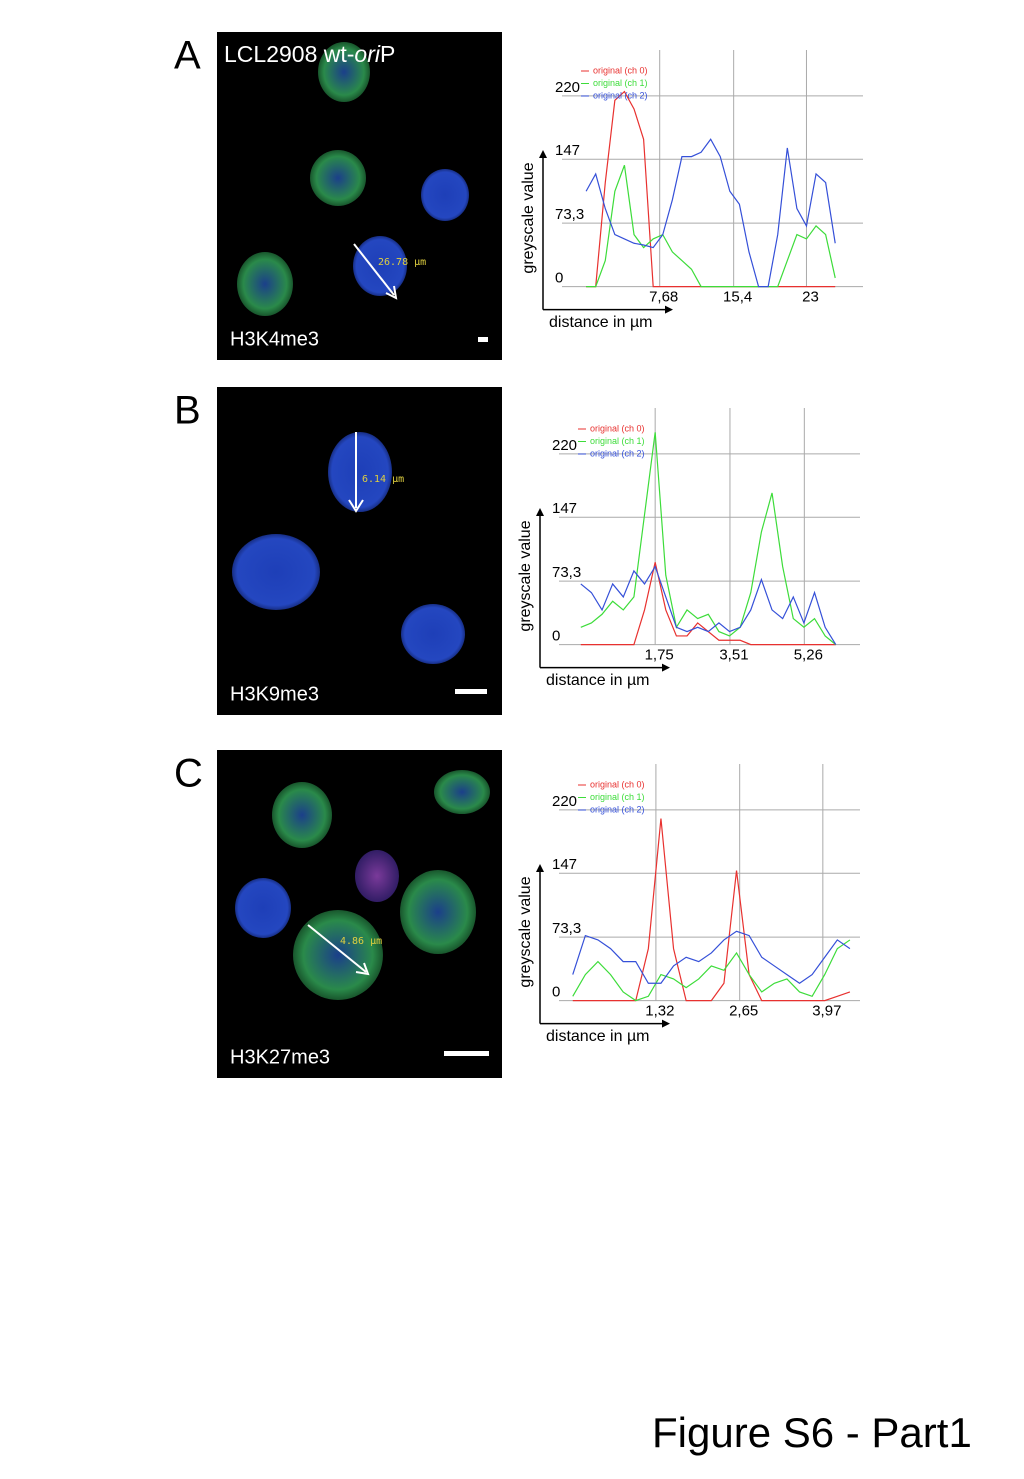 The image size is (1024, 1479). I want to click on panel-letter: C, so click(188, 774).